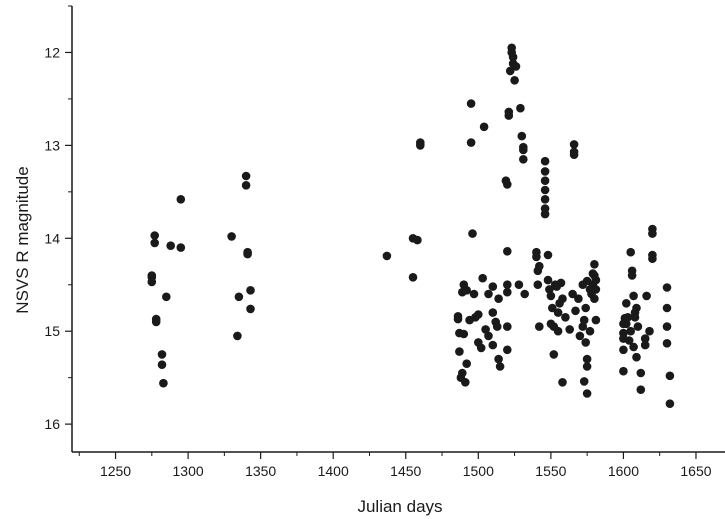 This screenshot has height=519, width=725. I want to click on y-tick-label: 16, so click(52, 424).